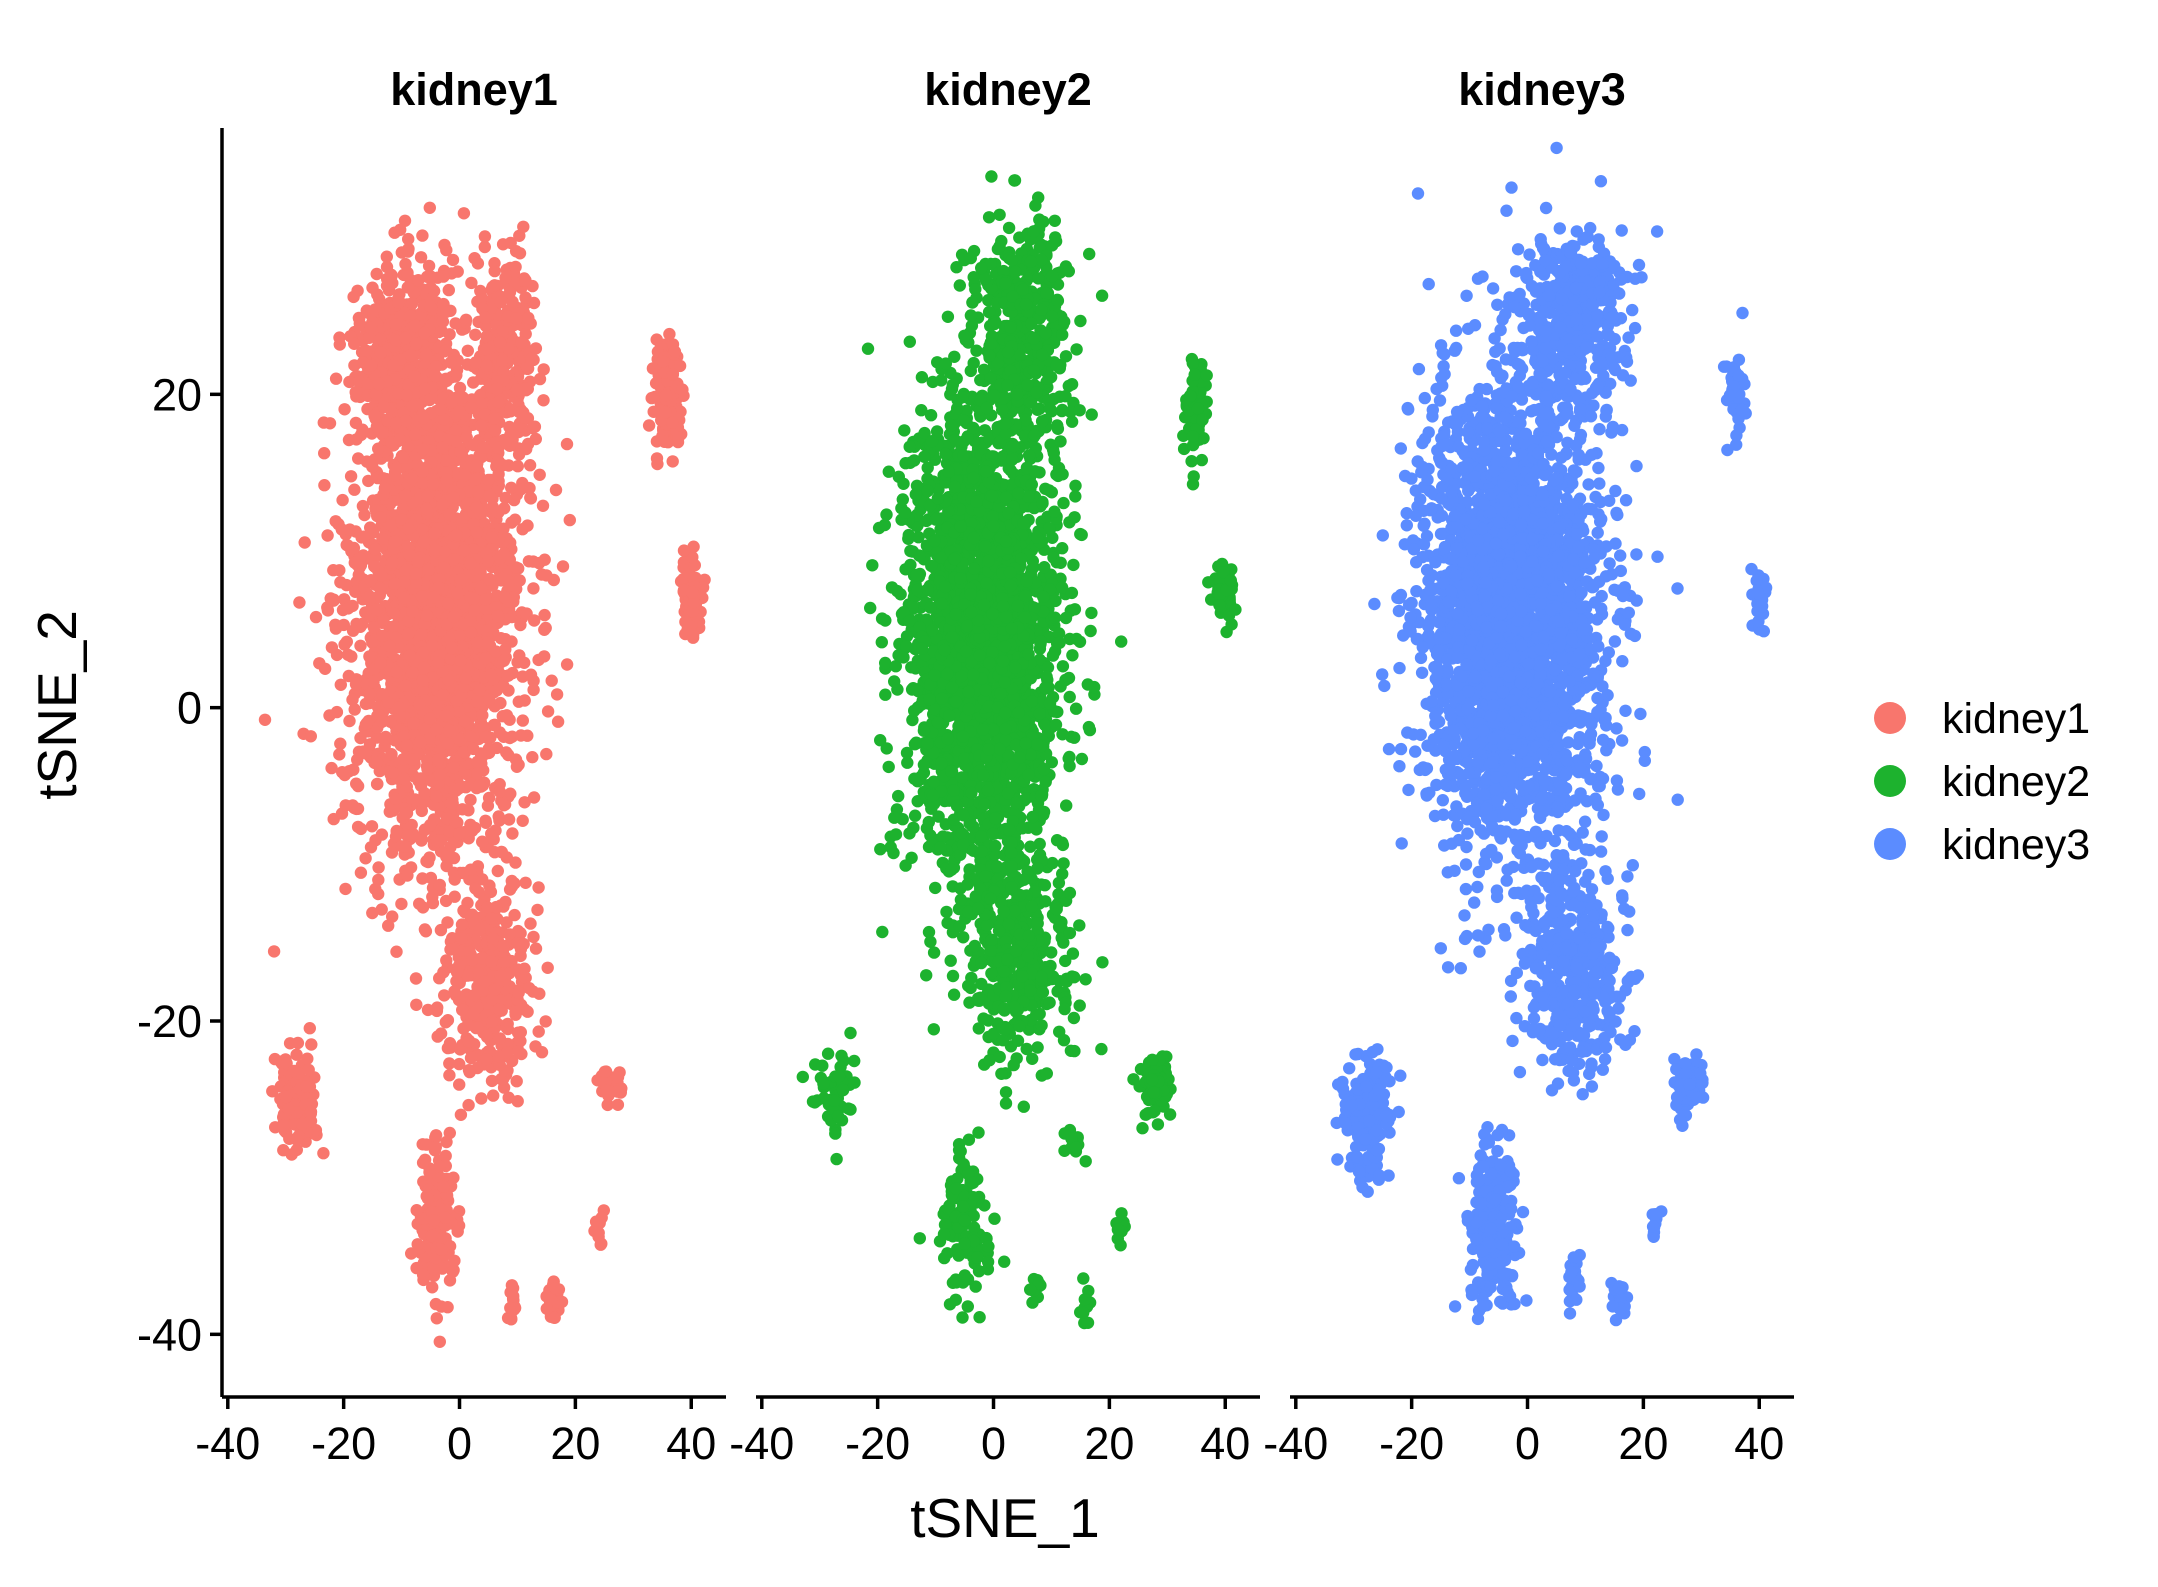 This screenshot has height=1587, width=2158. What do you see at coordinates (169, 1334) in the screenshot?
I see `y-tick-label: -40` at bounding box center [169, 1334].